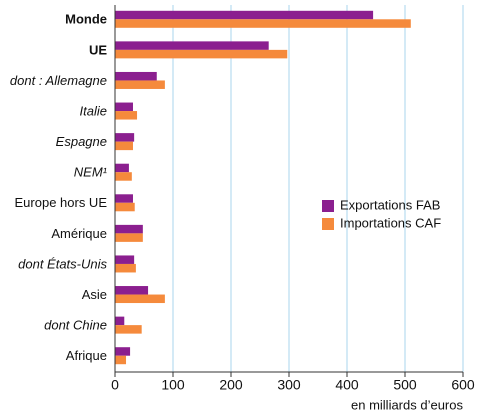  What do you see at coordinates (405, 385) in the screenshot?
I see `x-tick-label: 500` at bounding box center [405, 385].